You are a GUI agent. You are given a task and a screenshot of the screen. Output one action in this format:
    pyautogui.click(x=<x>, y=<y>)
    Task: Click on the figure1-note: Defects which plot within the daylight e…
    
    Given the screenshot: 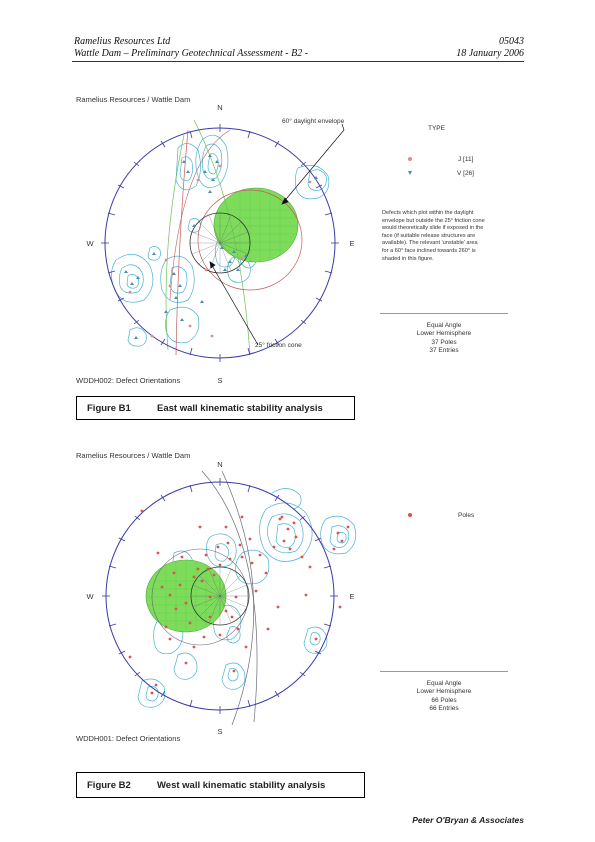 What is the action you would take?
    pyautogui.click(x=452, y=236)
    